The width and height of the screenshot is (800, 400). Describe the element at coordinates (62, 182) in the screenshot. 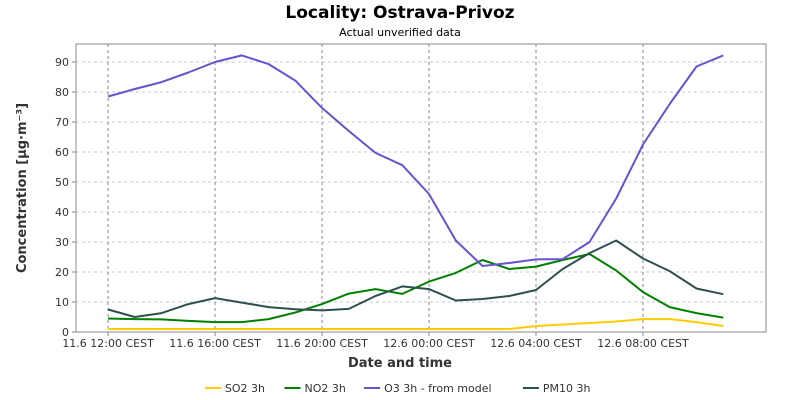

I see `y-tick-label: 50` at that location.